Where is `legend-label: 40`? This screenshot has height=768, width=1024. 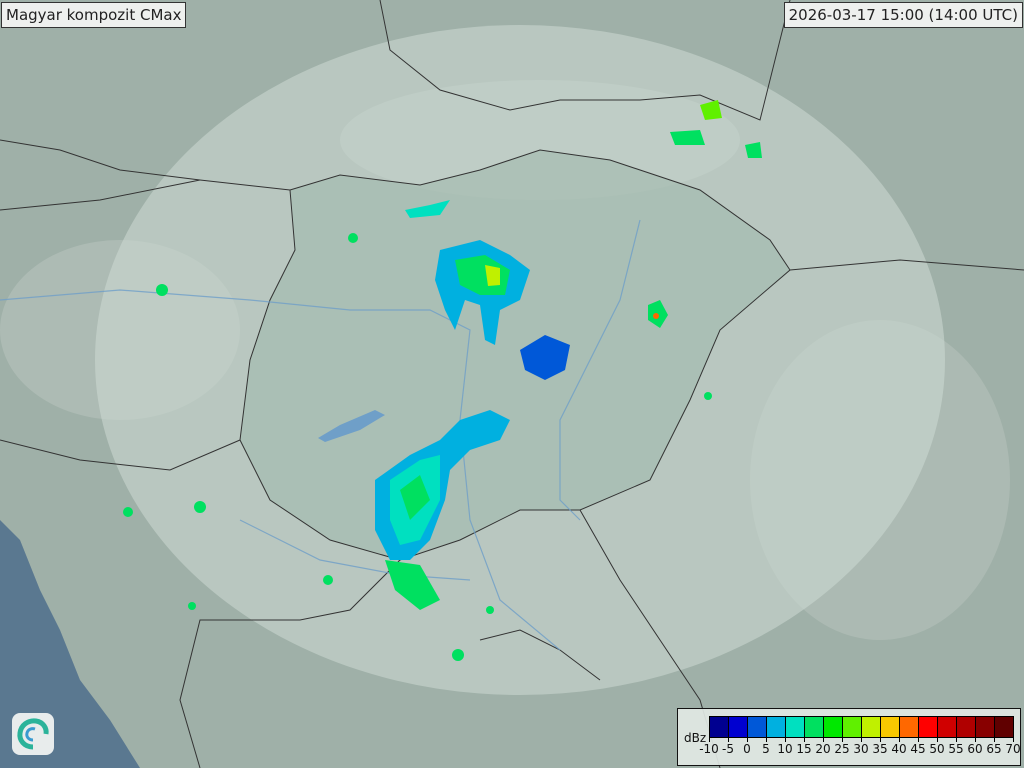 legend-label: 40 is located at coordinates (899, 749).